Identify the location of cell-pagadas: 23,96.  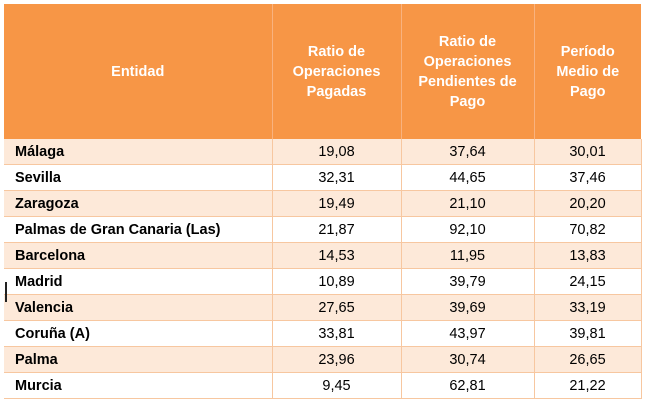
(337, 359).